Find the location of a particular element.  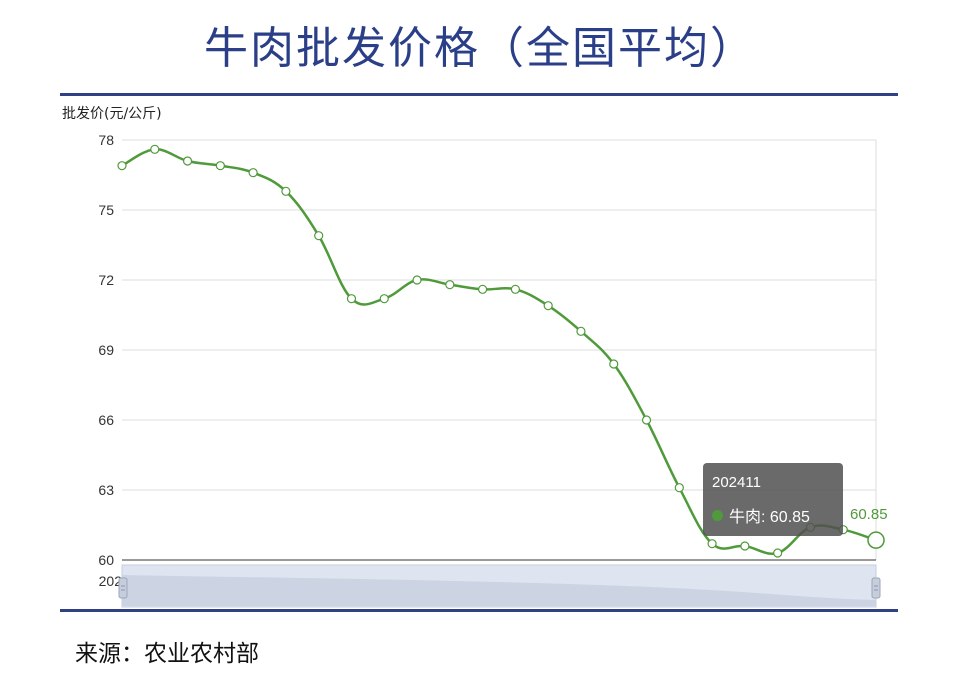

last-value-label: 60.85 is located at coordinates (869, 514).